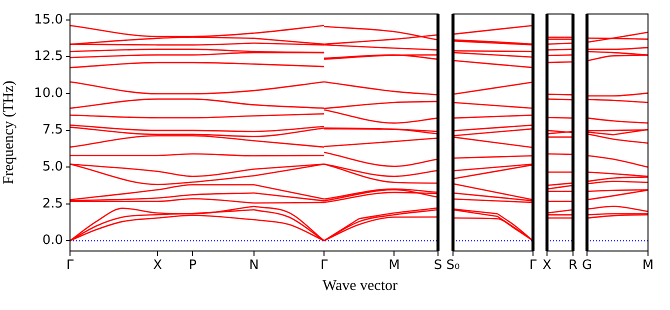 This screenshot has width=670, height=310. What do you see at coordinates (48, 56) in the screenshot?
I see `y-tick-label: 12.5` at bounding box center [48, 56].